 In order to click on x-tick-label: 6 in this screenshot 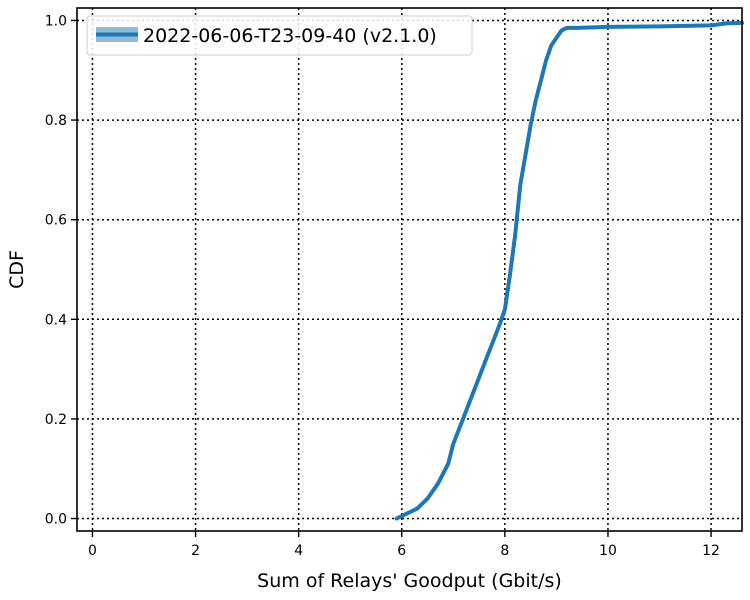, I will do `click(401, 551)`.